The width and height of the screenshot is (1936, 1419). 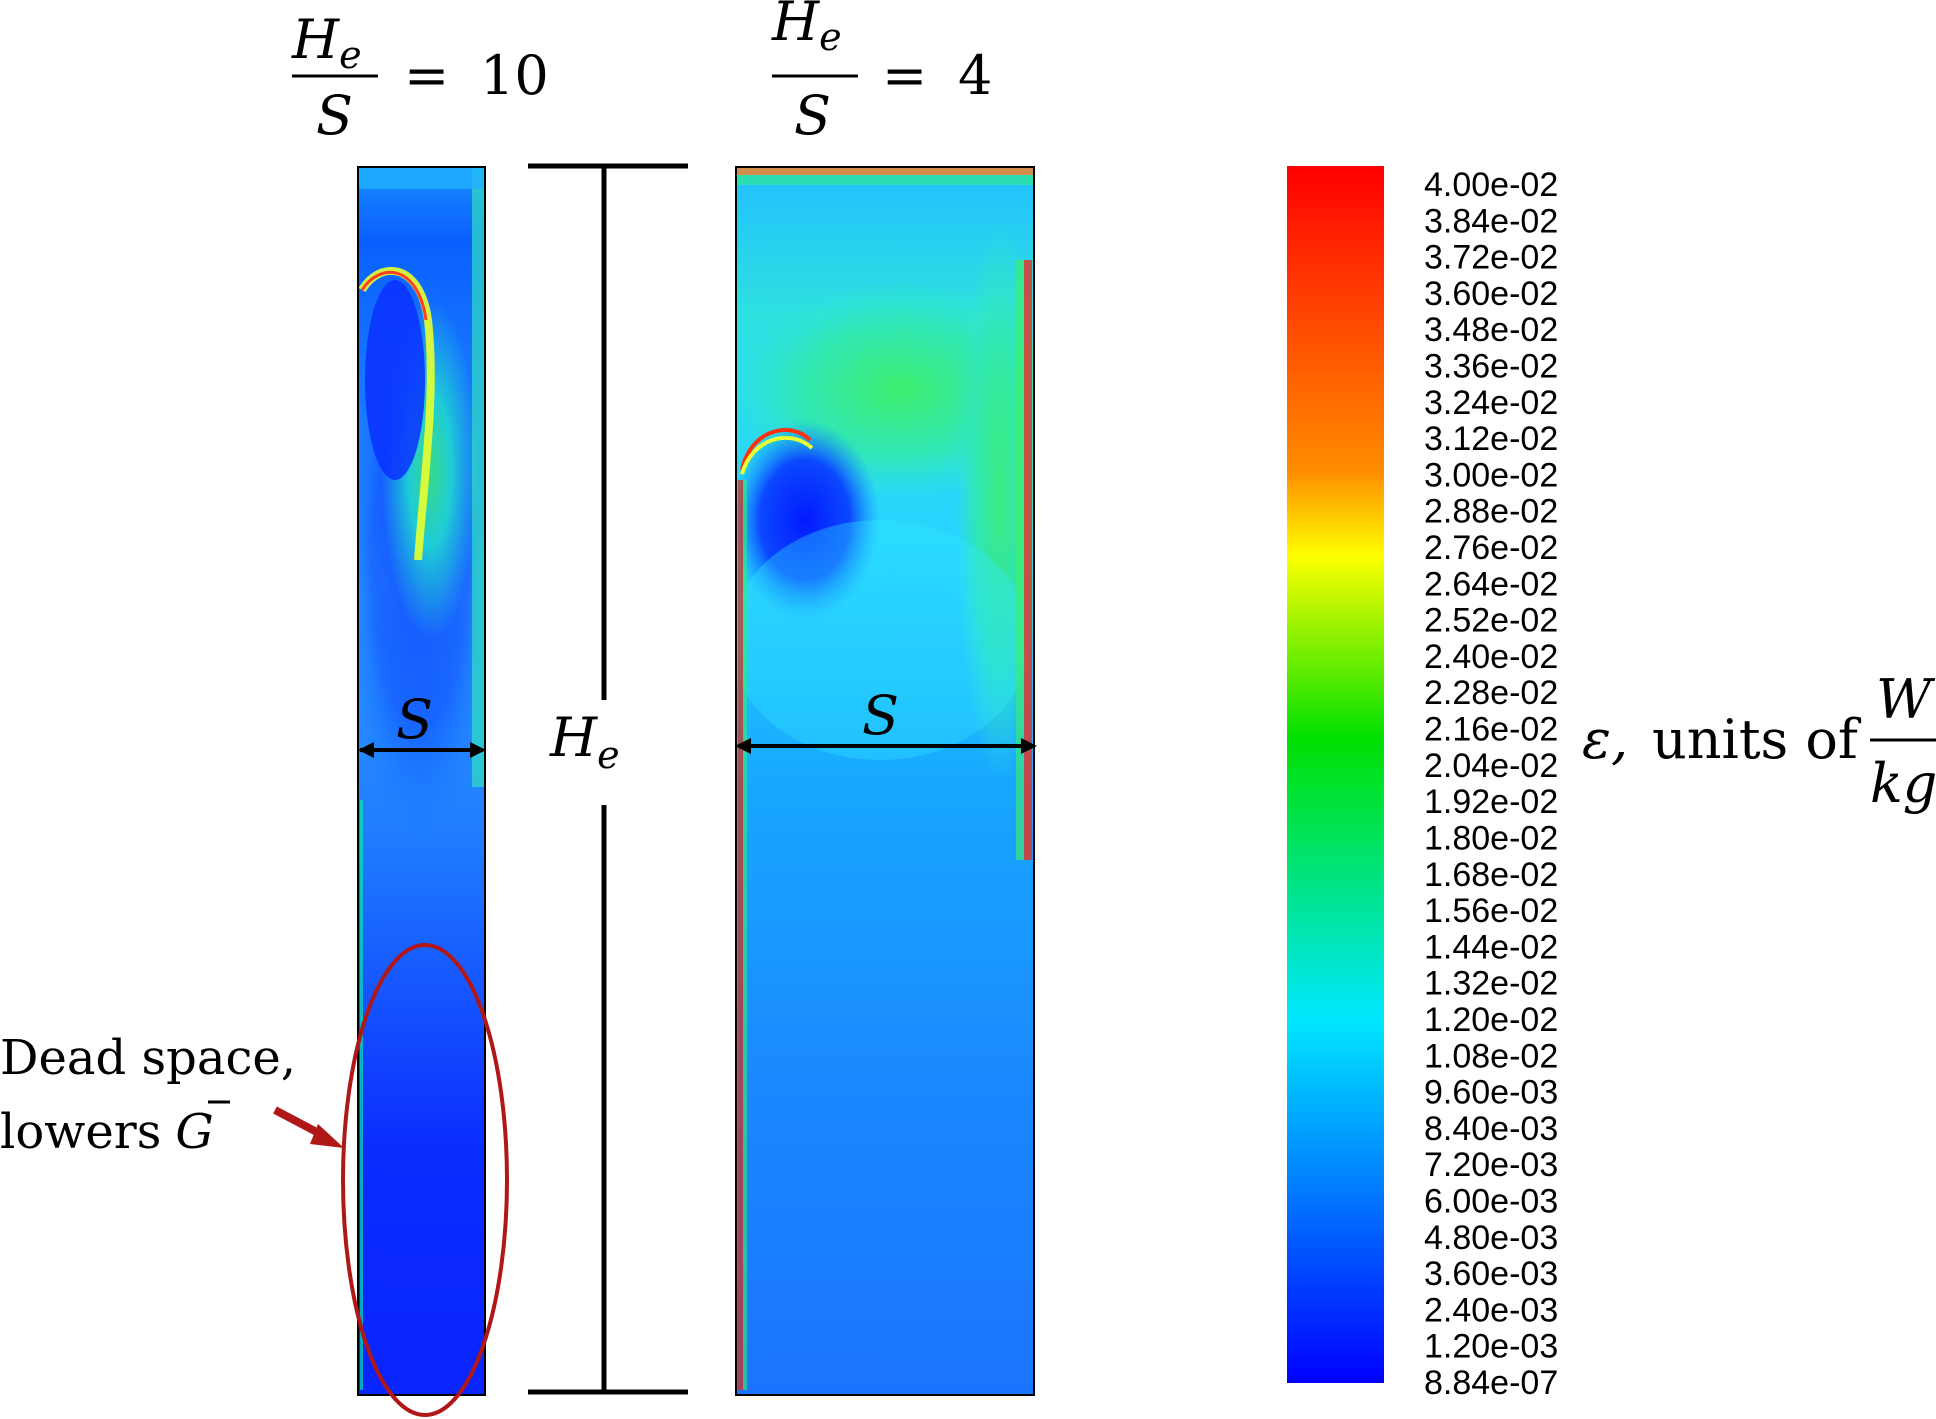 I want to click on units-numerator: W, so click(x=1906, y=699).